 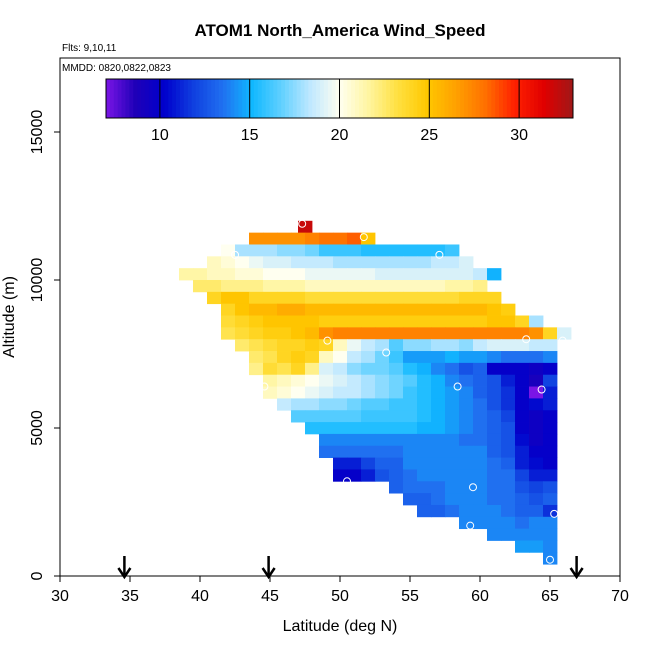 I want to click on x-tick-label: 65, so click(x=550, y=596).